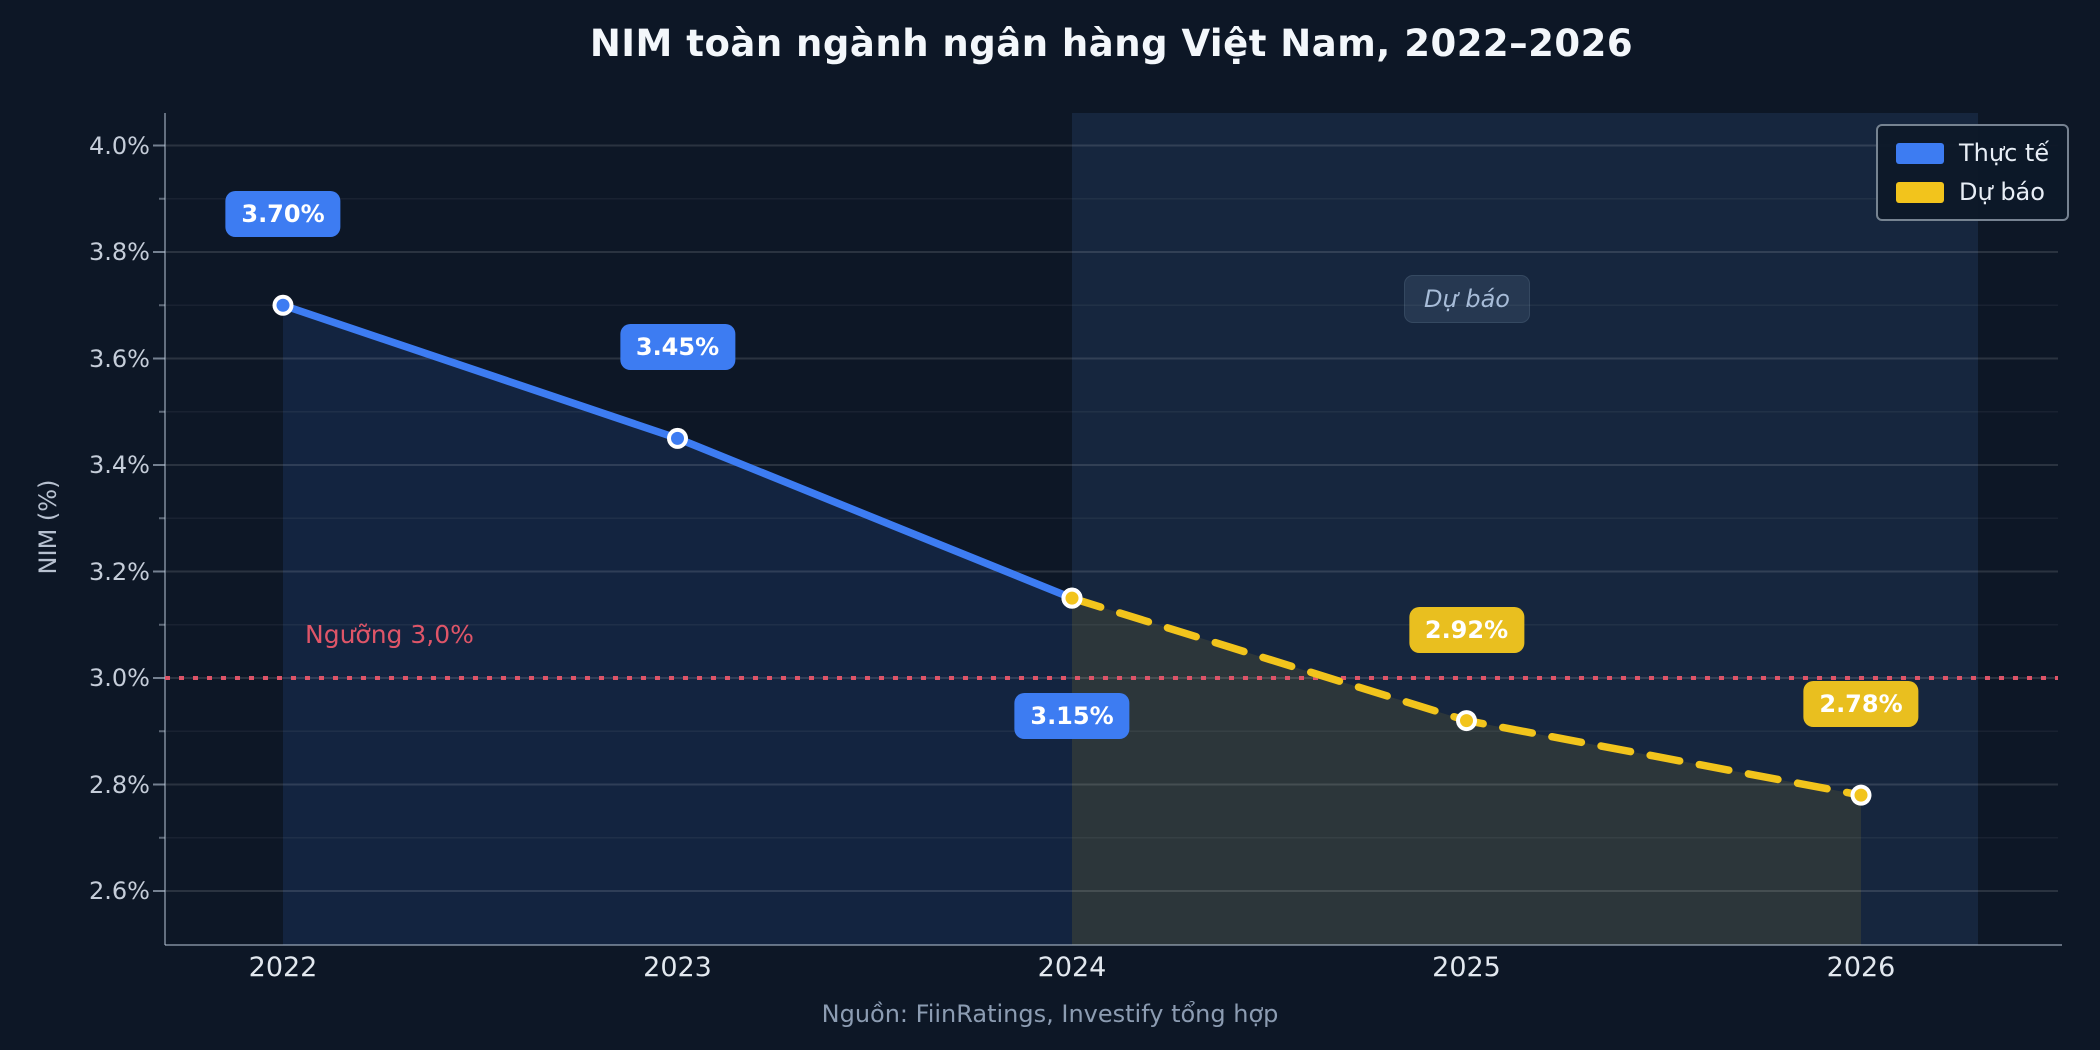 The width and height of the screenshot is (2100, 1050). Describe the element at coordinates (1072, 967) in the screenshot. I see `x-tick-label: 2024` at that location.